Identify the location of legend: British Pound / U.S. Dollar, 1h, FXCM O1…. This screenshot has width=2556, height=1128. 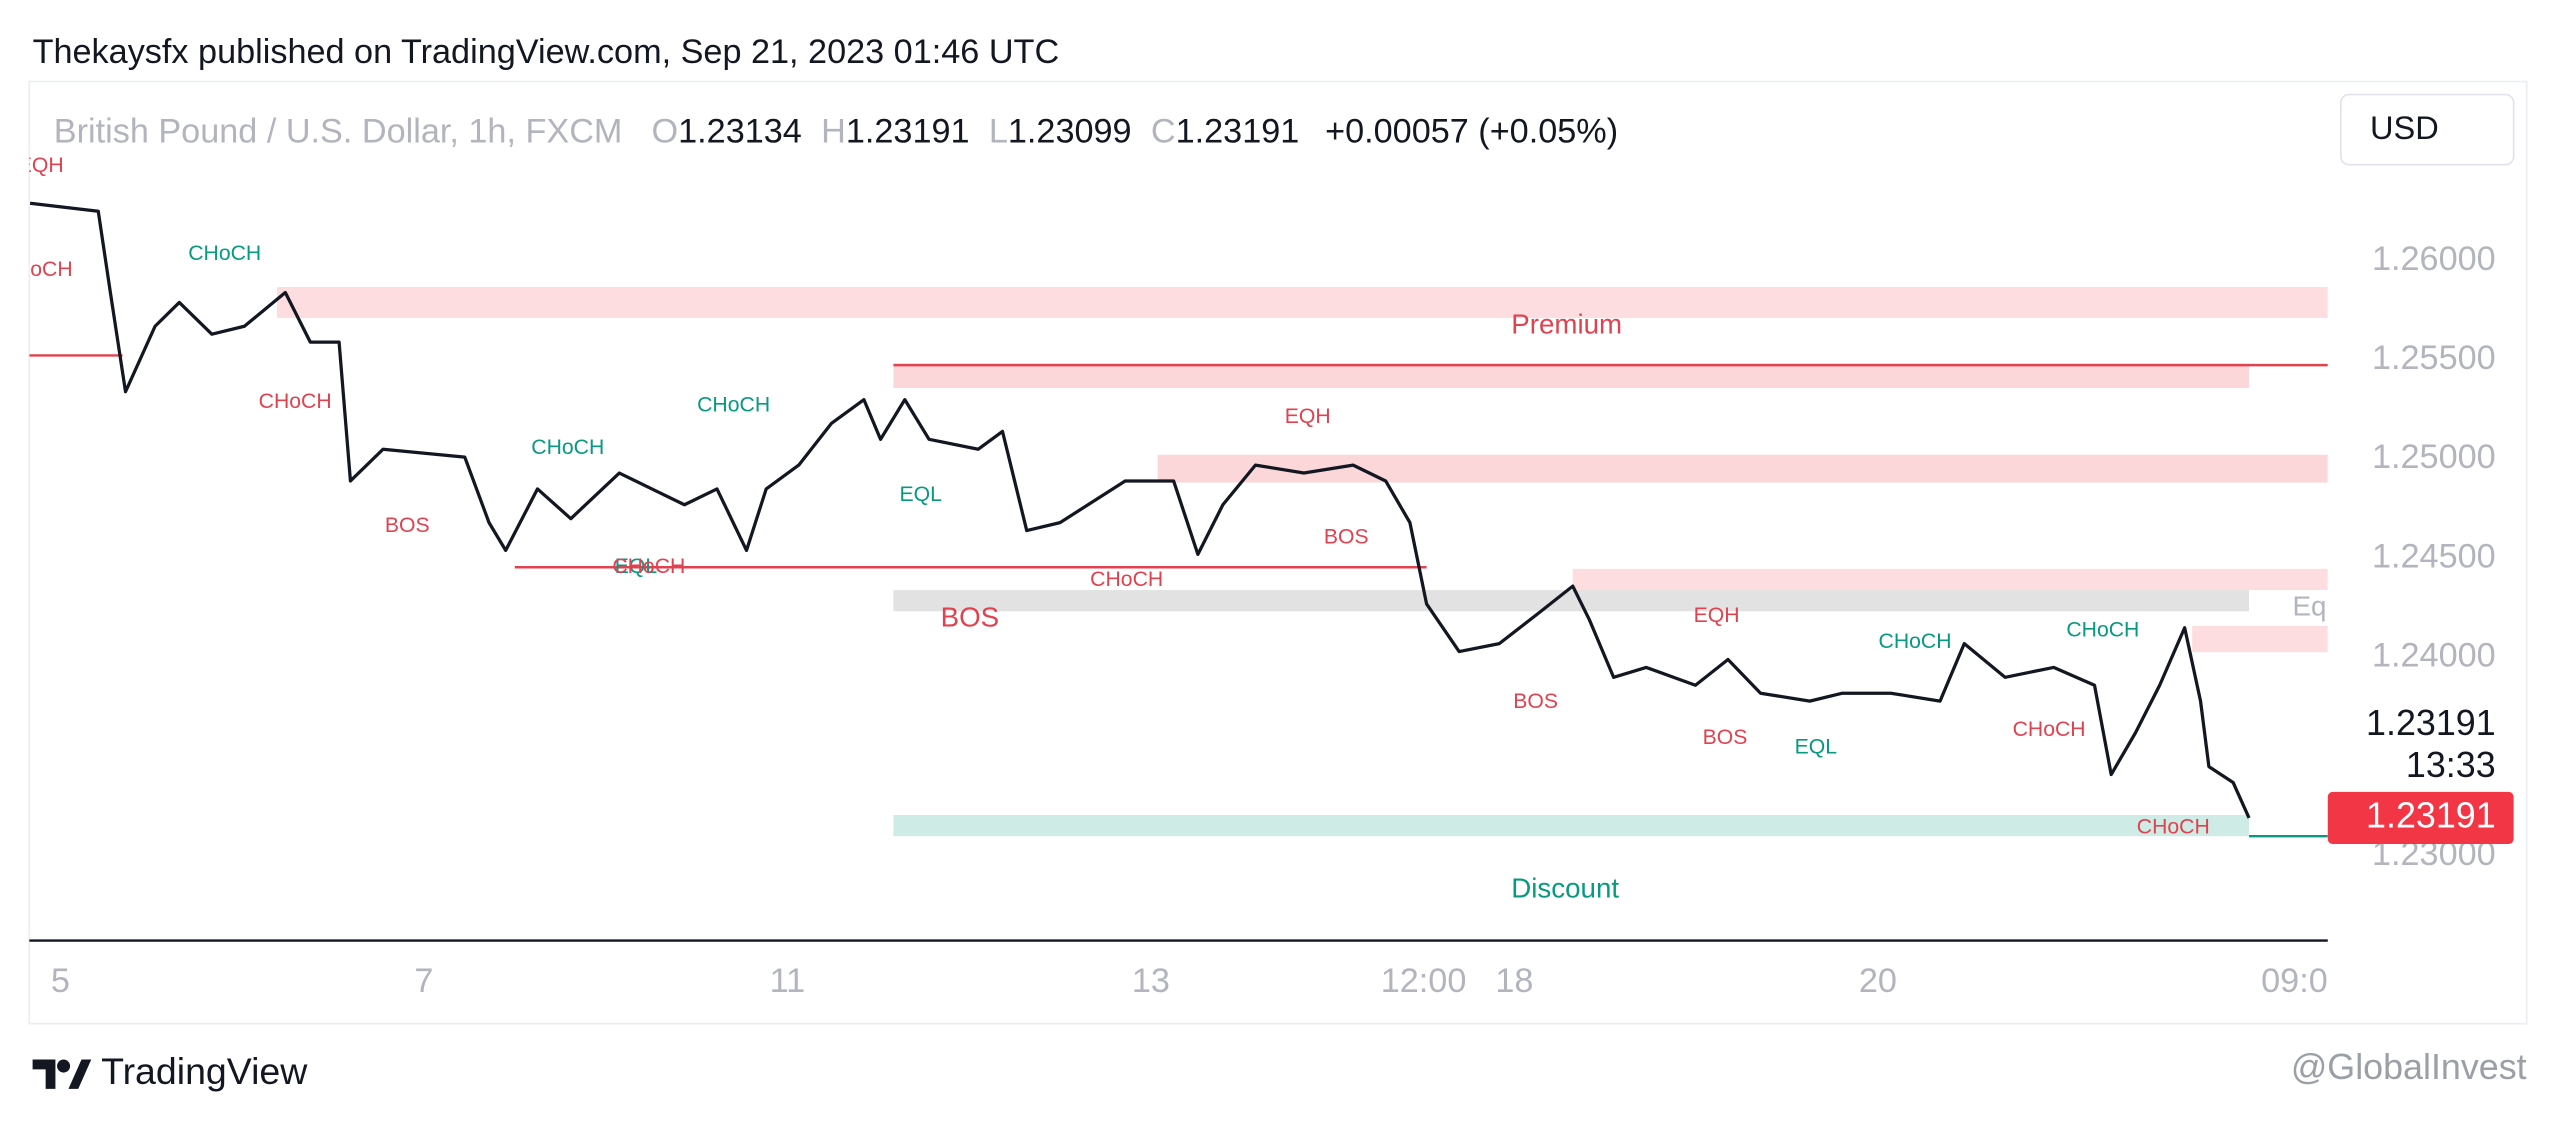
(836, 132).